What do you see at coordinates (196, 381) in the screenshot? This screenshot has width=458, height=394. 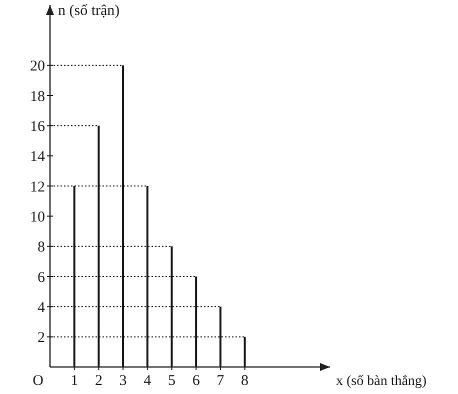 I see `x-tick-label: 6` at bounding box center [196, 381].